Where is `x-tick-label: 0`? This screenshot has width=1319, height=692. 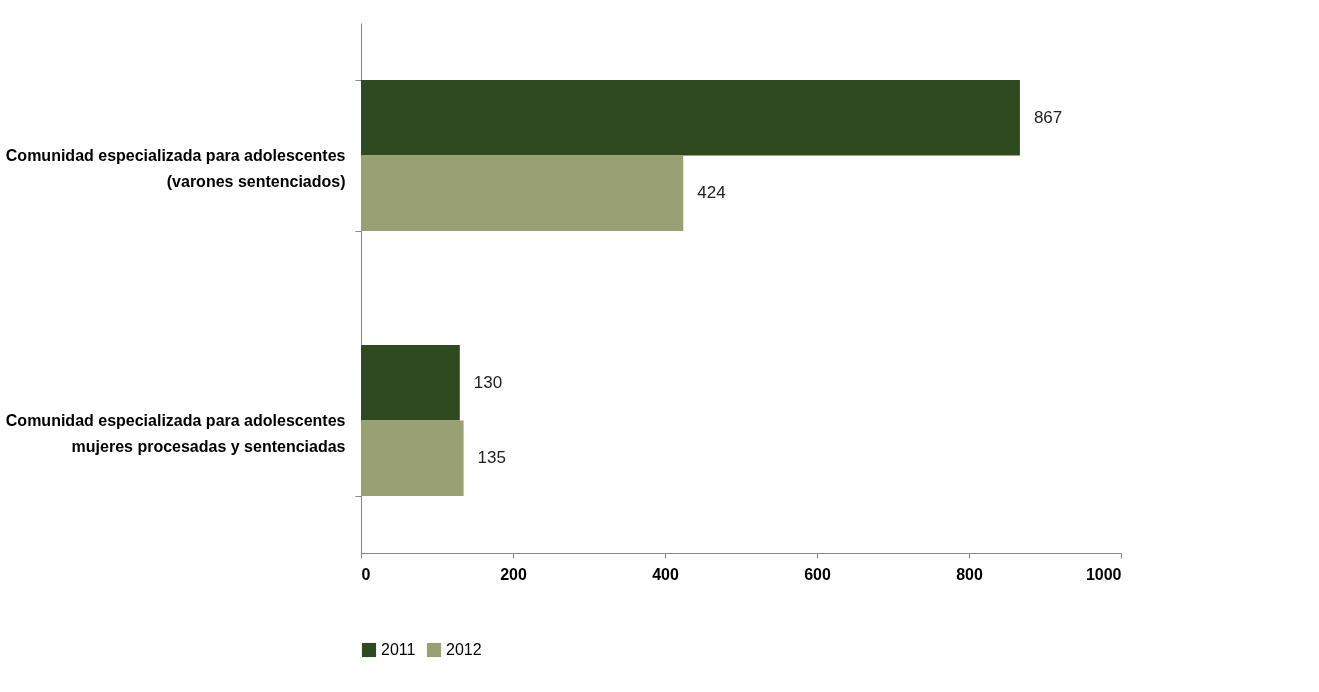 x-tick-label: 0 is located at coordinates (366, 574).